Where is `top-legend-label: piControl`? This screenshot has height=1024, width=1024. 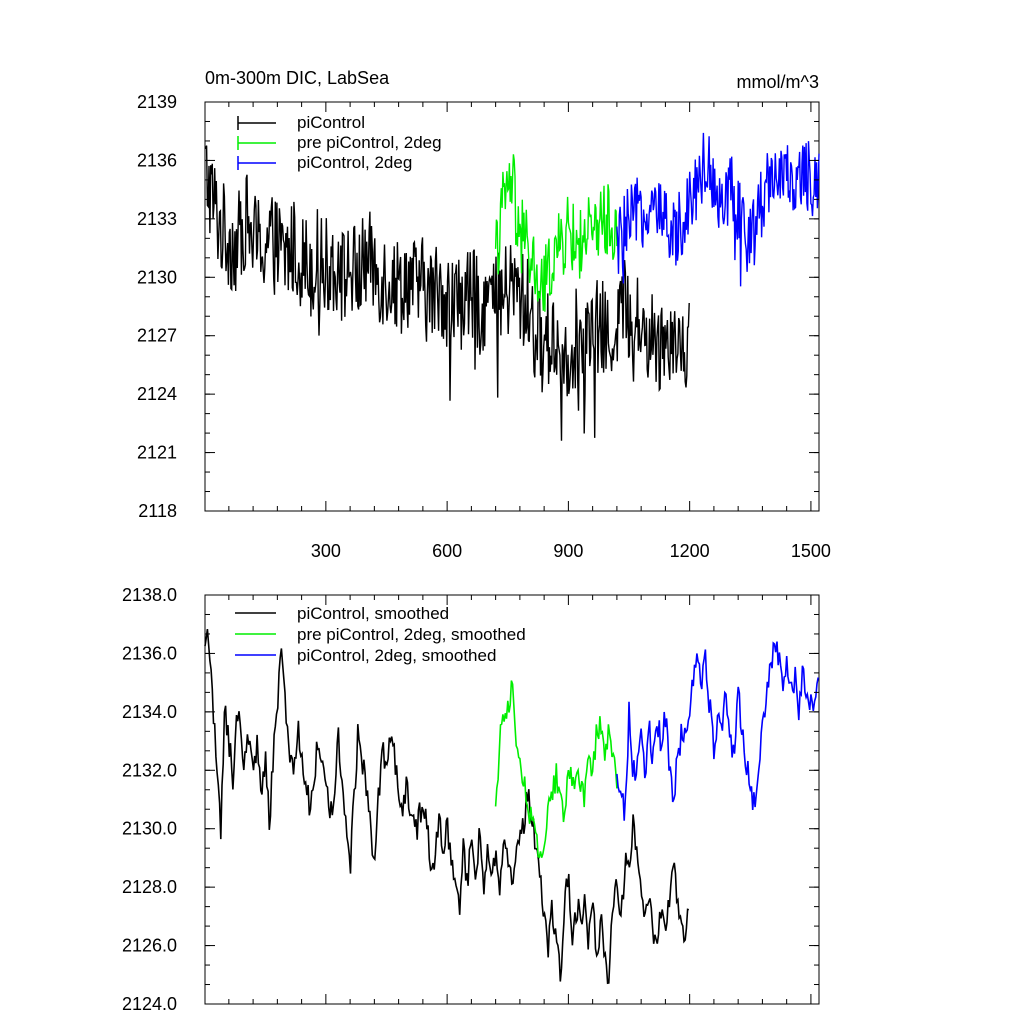
top-legend-label: piControl is located at coordinates (331, 122).